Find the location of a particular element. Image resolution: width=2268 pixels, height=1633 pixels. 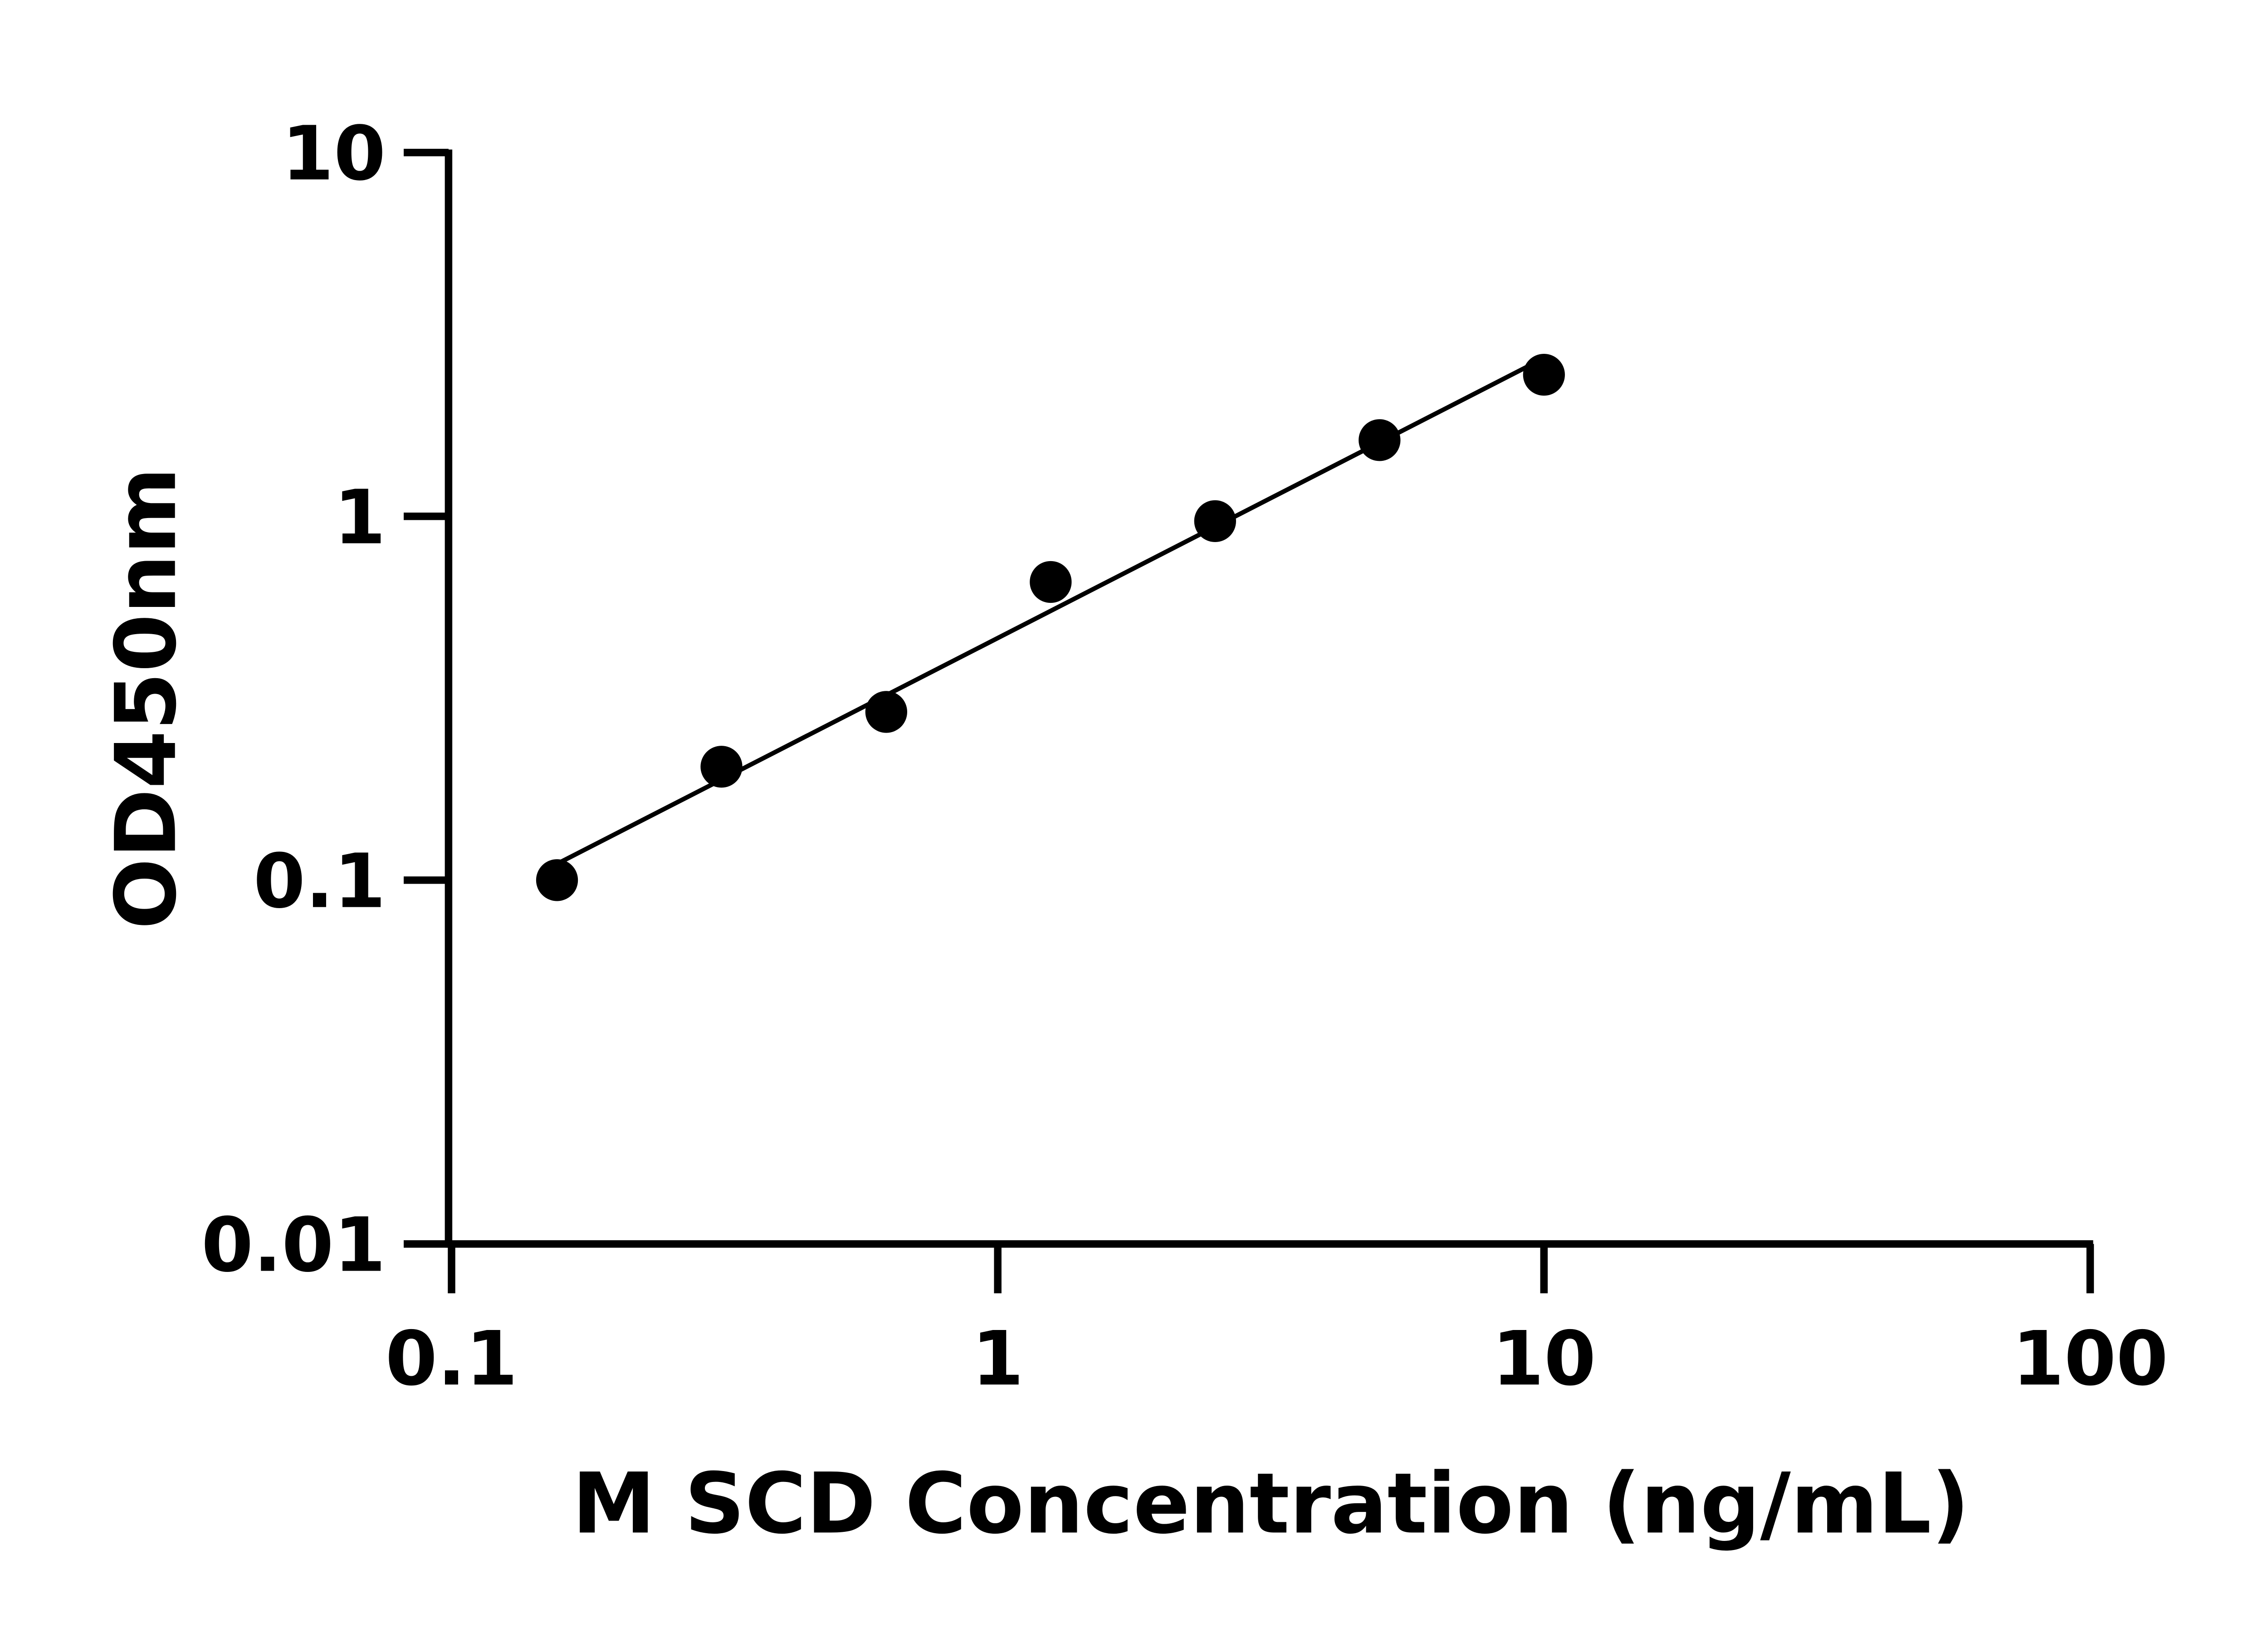

x-tick-label: 1 is located at coordinates (998, 1358).